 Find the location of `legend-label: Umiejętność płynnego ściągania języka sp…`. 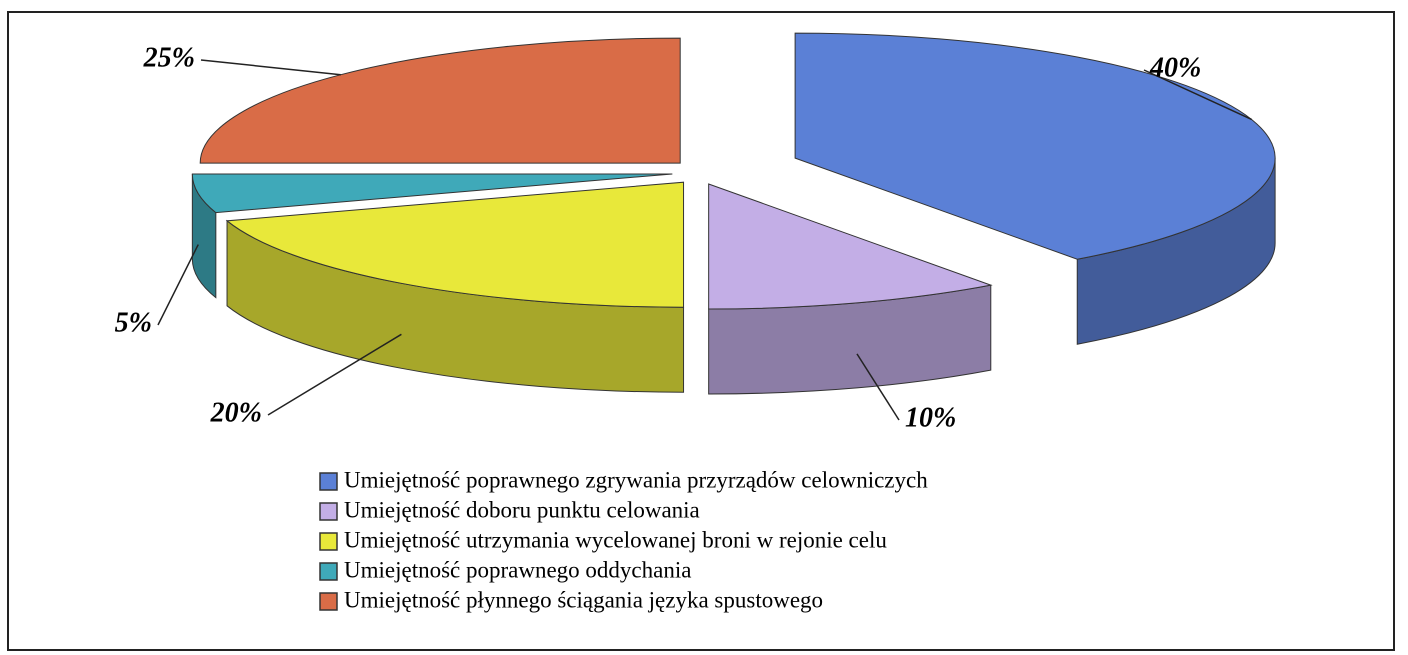

legend-label: Umiejętność płynnego ściągania języka sp… is located at coordinates (583, 599).